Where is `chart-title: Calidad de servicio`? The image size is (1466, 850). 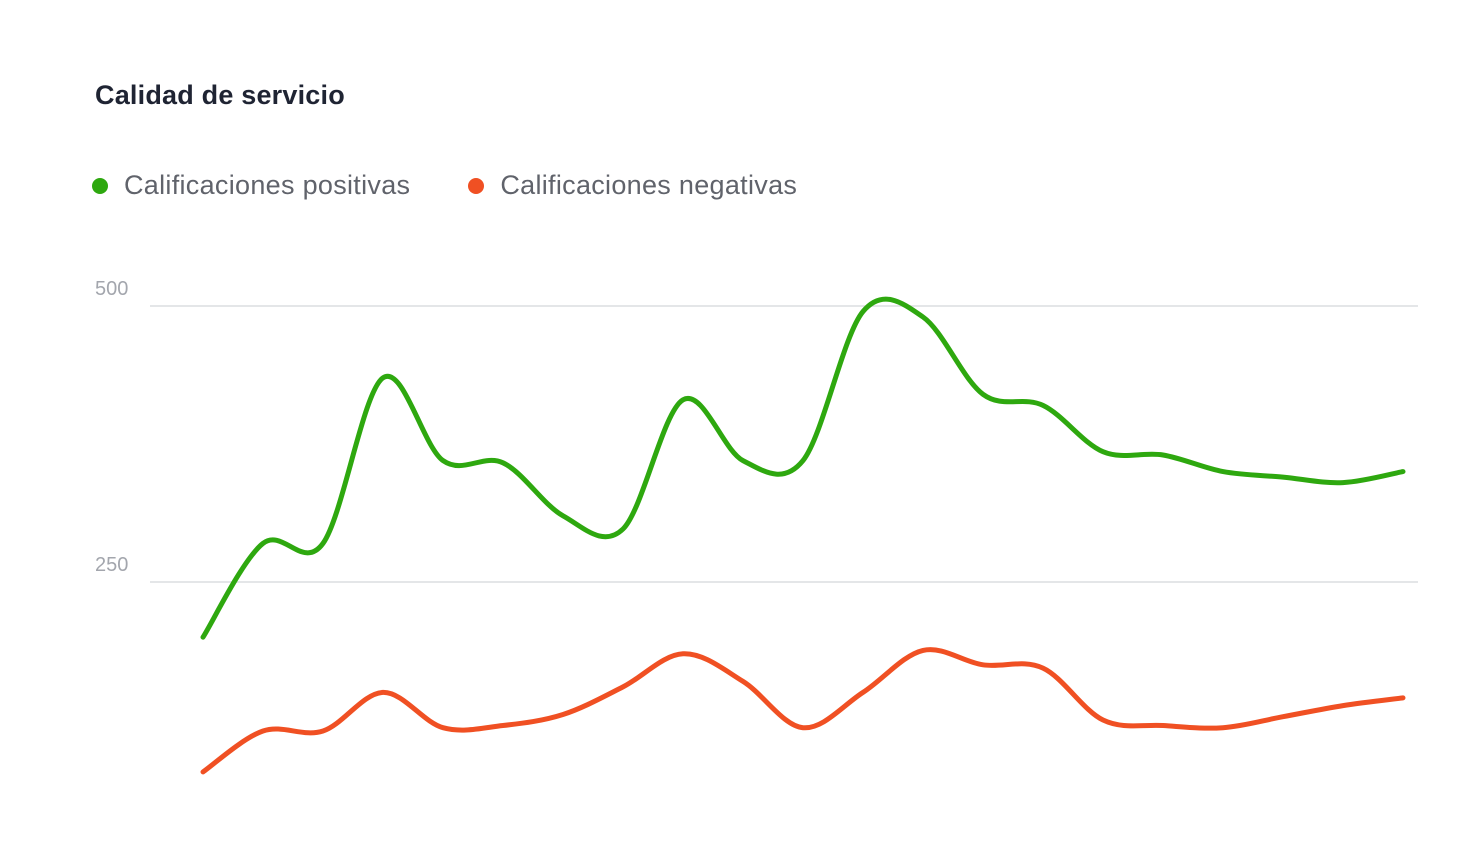
chart-title: Calidad de servicio is located at coordinates (220, 95).